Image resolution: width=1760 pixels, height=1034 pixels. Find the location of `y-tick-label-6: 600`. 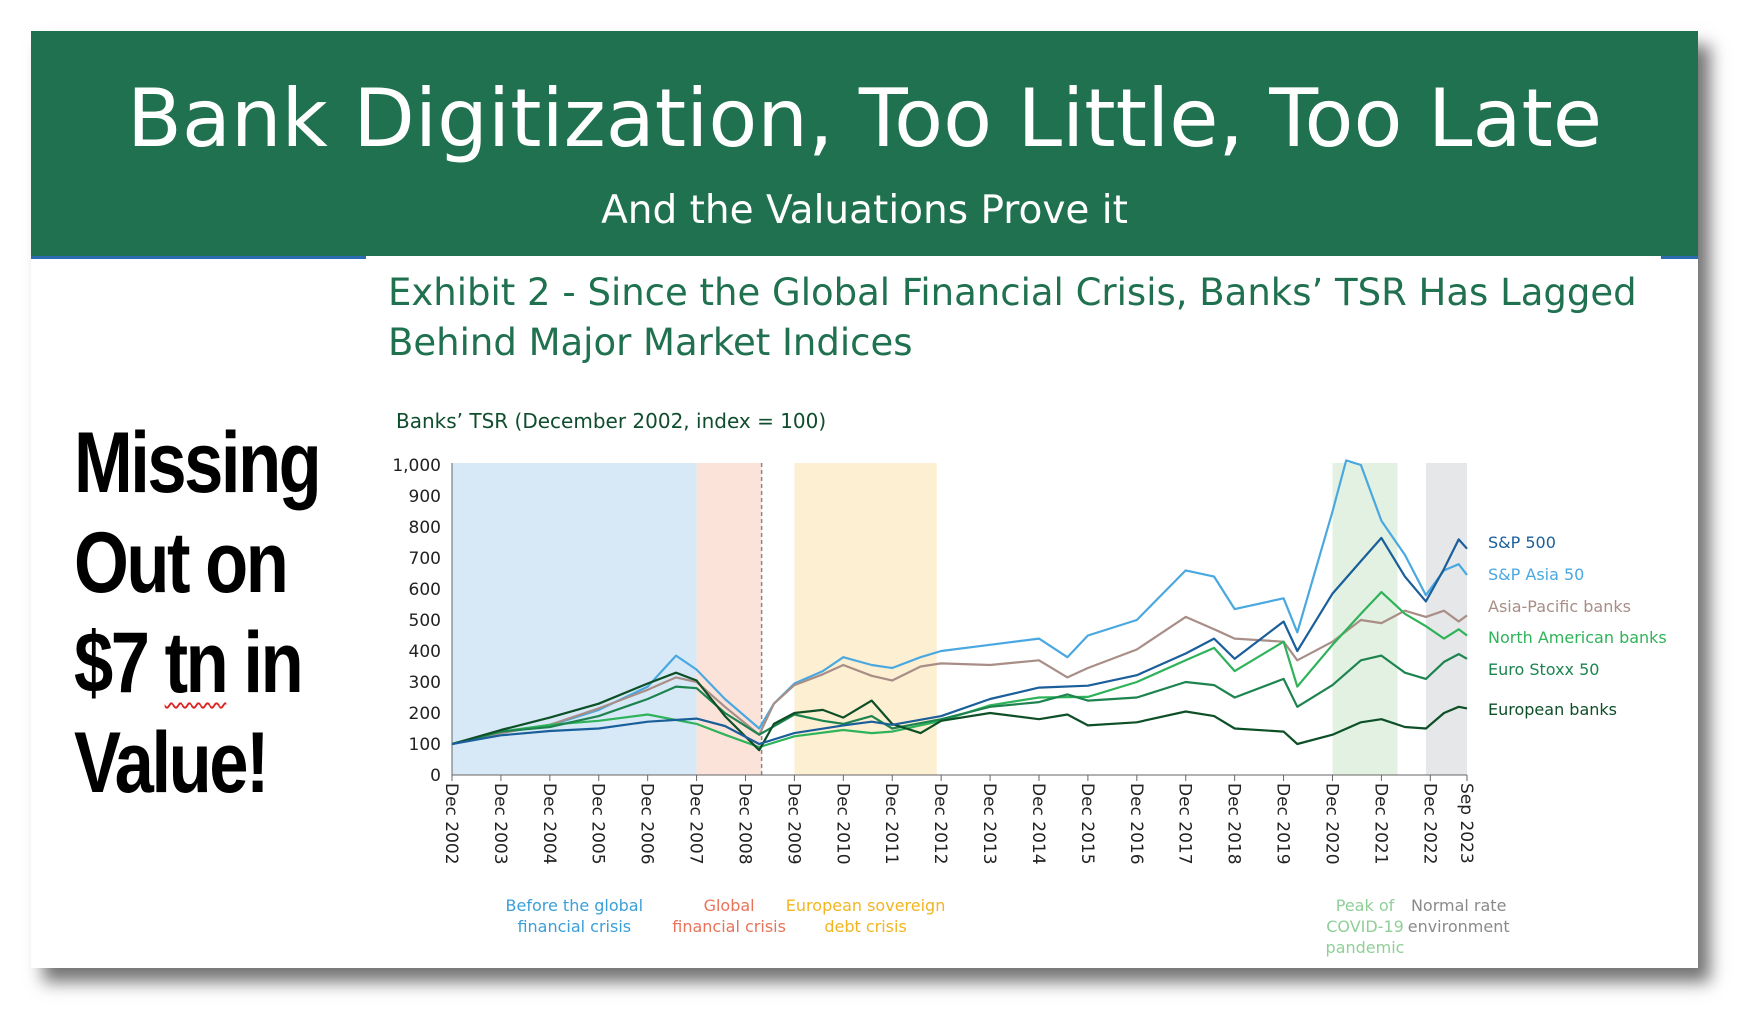

y-tick-label-6: 600 is located at coordinates (425, 590).